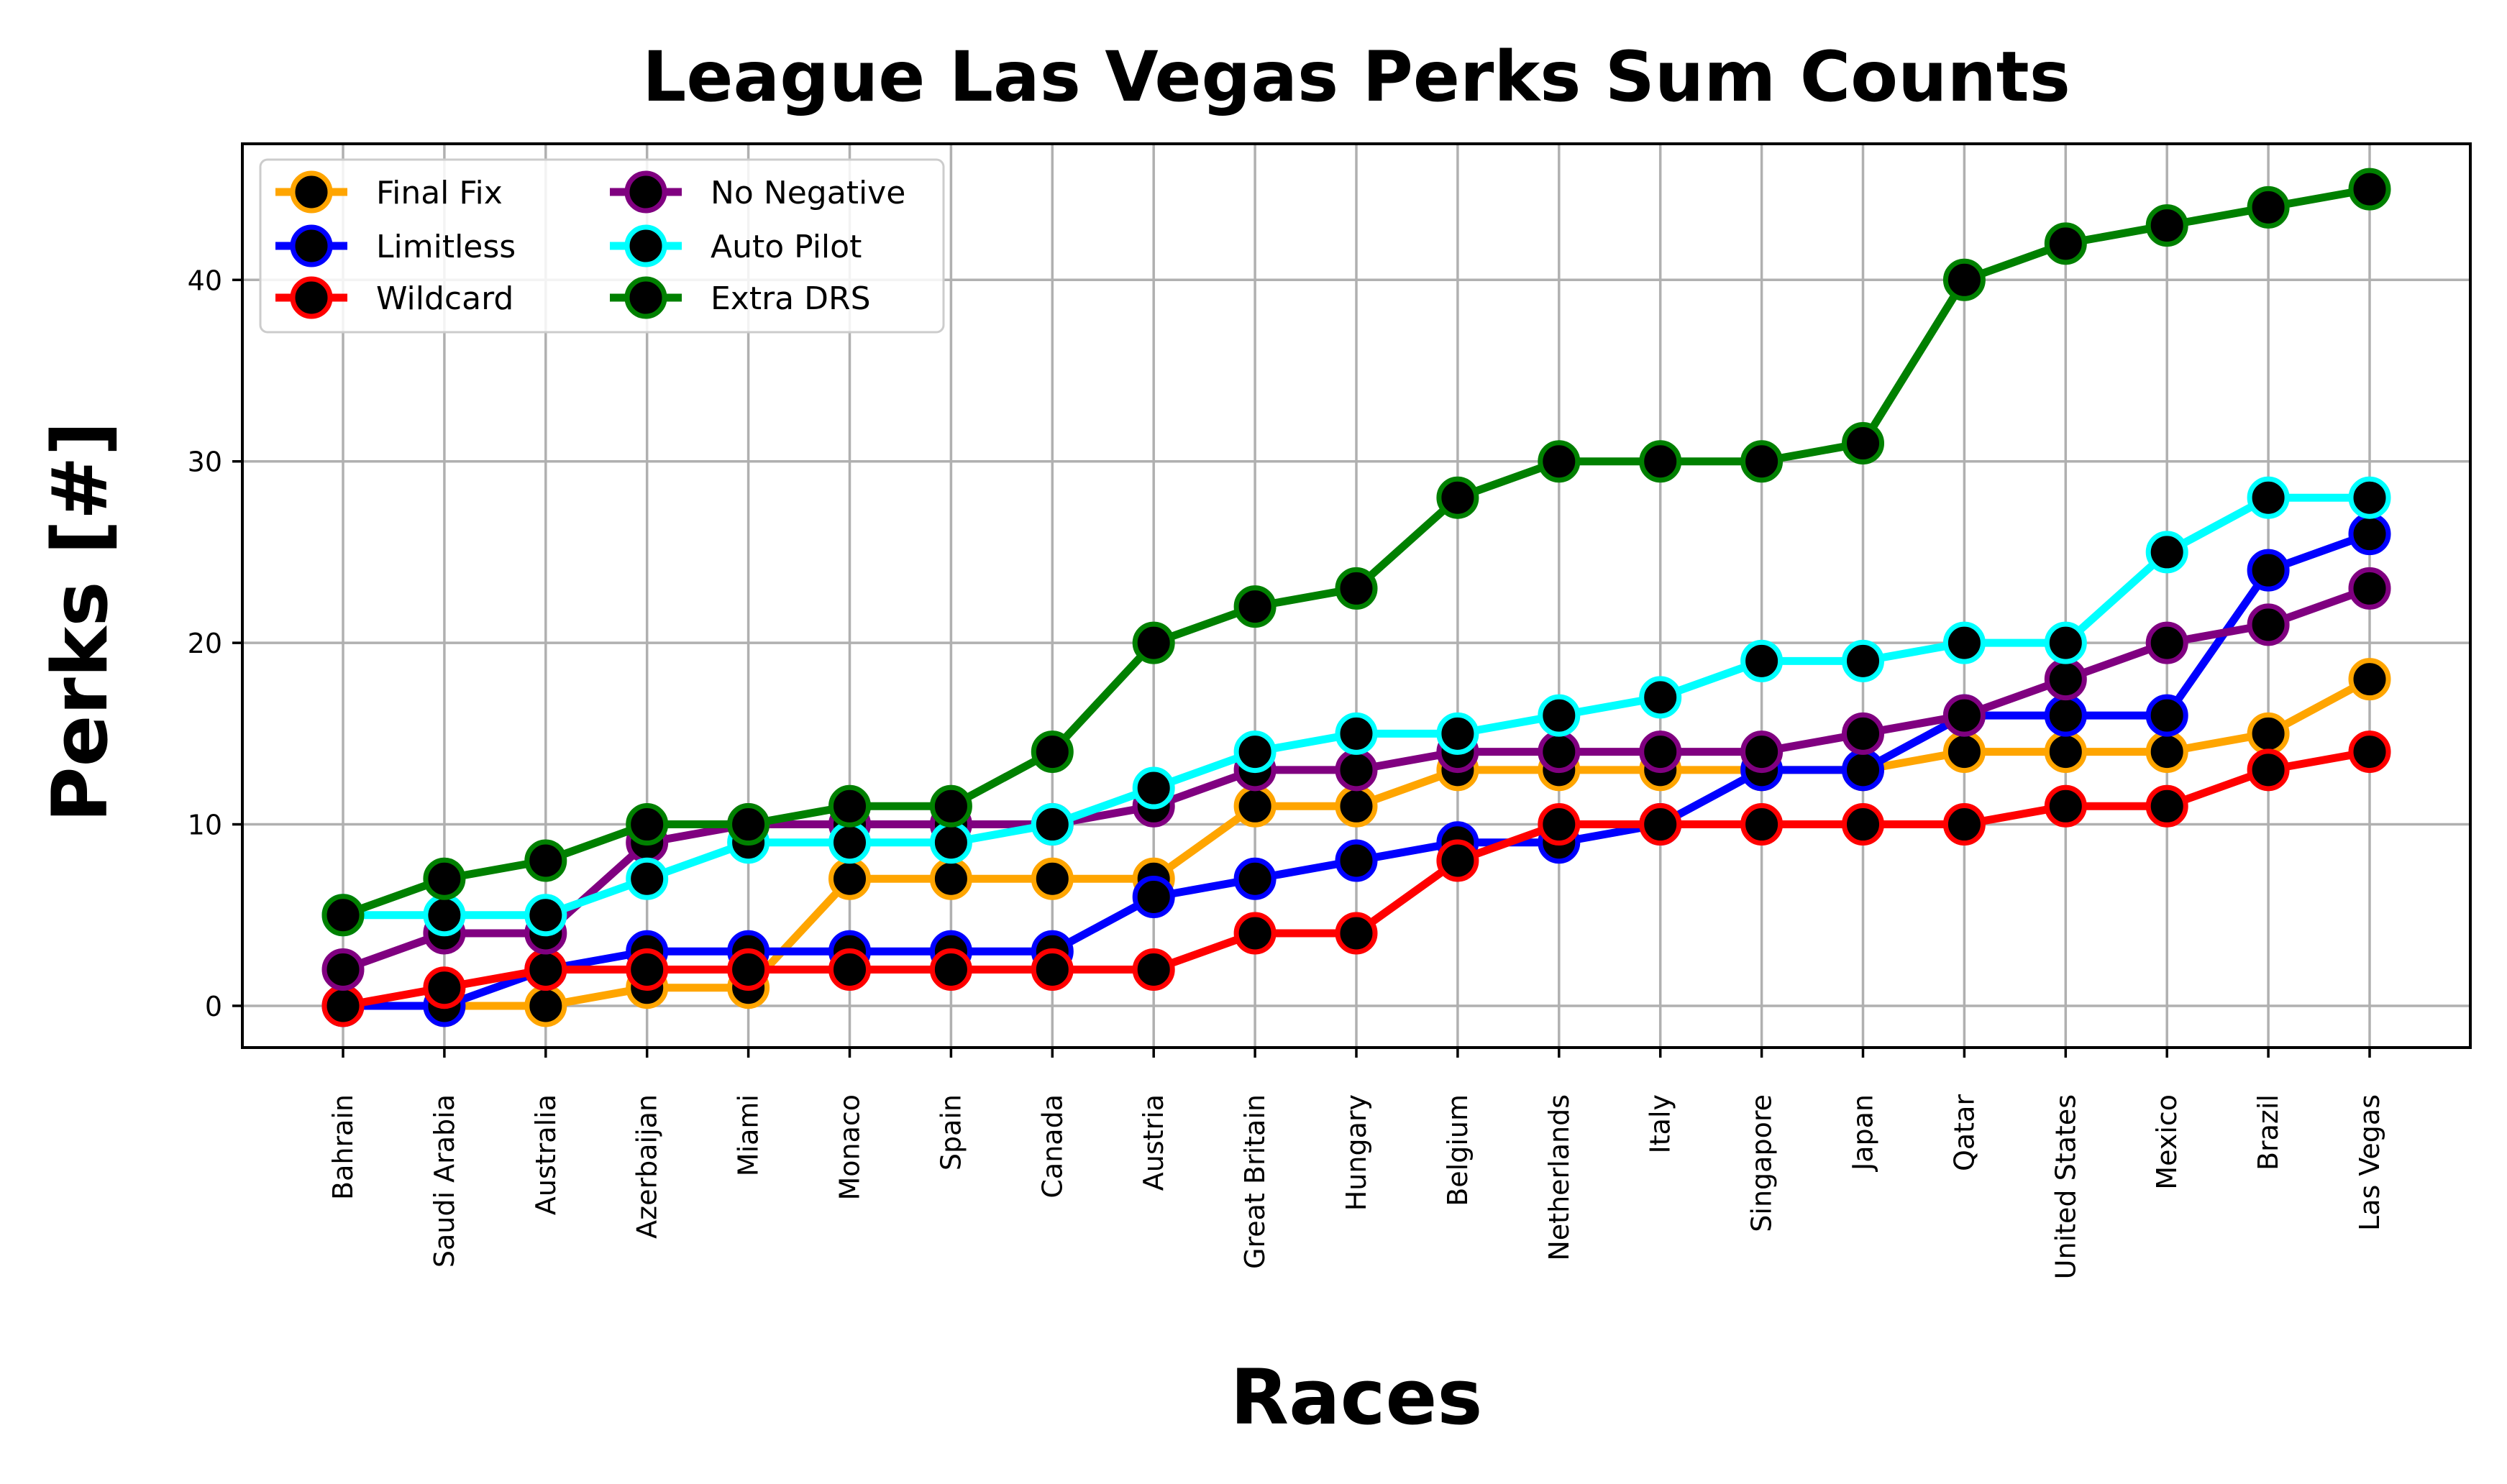 The height and width of the screenshot is (1484, 2507). I want to click on y-tick-label: 30, so click(205, 462).